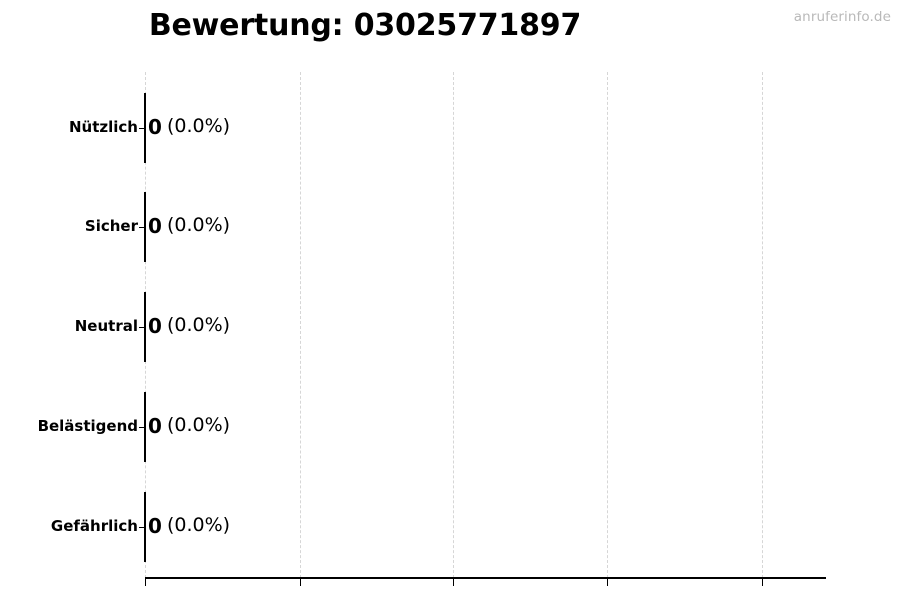 Image resolution: width=900 pixels, height=600 pixels. What do you see at coordinates (155, 127) in the screenshot?
I see `bar-value-nuetzlich: 0` at bounding box center [155, 127].